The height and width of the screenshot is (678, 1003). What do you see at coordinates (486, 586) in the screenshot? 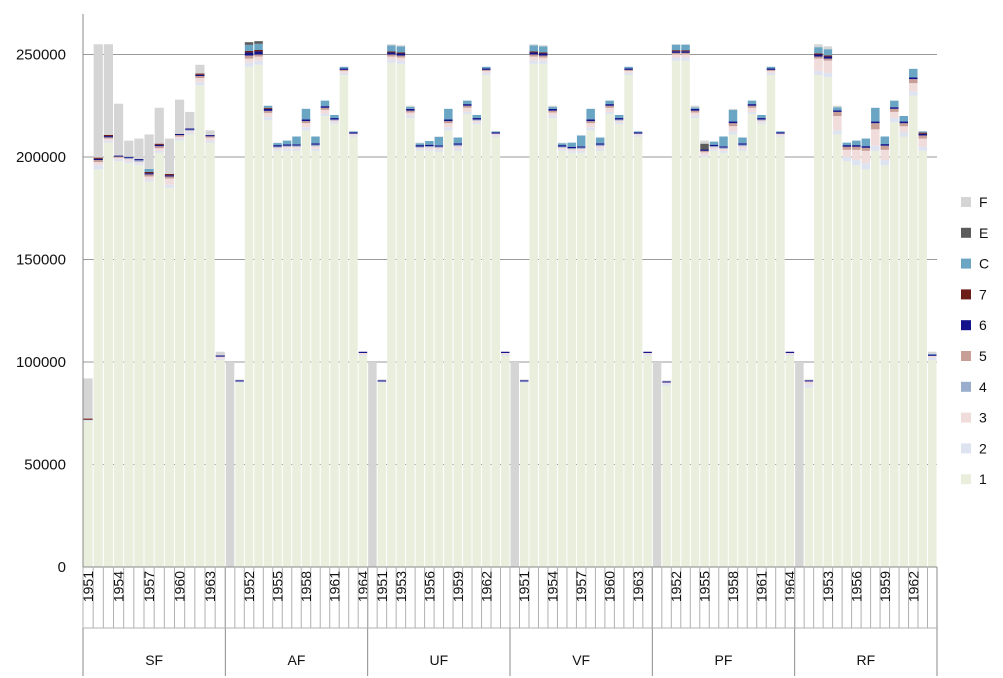
I see `x-tick-label: 1962` at bounding box center [486, 586].